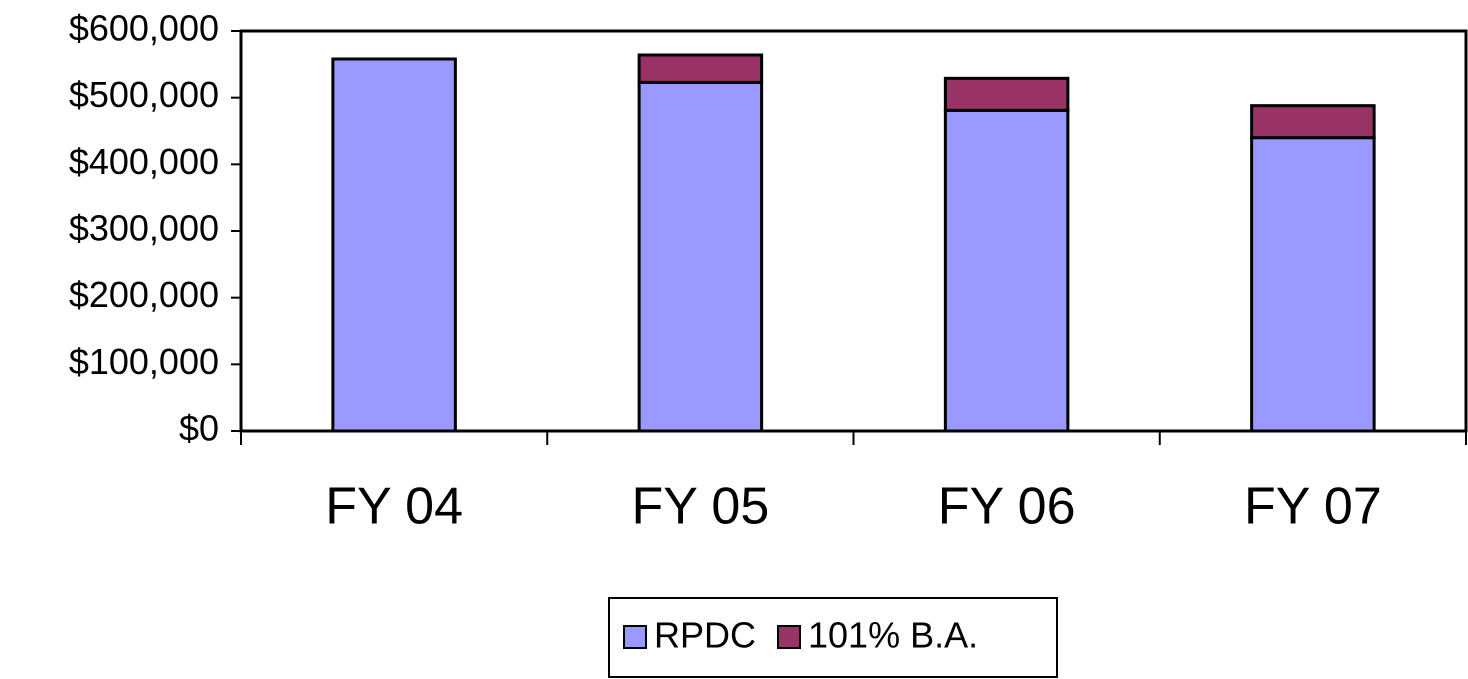  Describe the element at coordinates (144, 161) in the screenshot. I see `y-tick-label: $400,000` at that location.